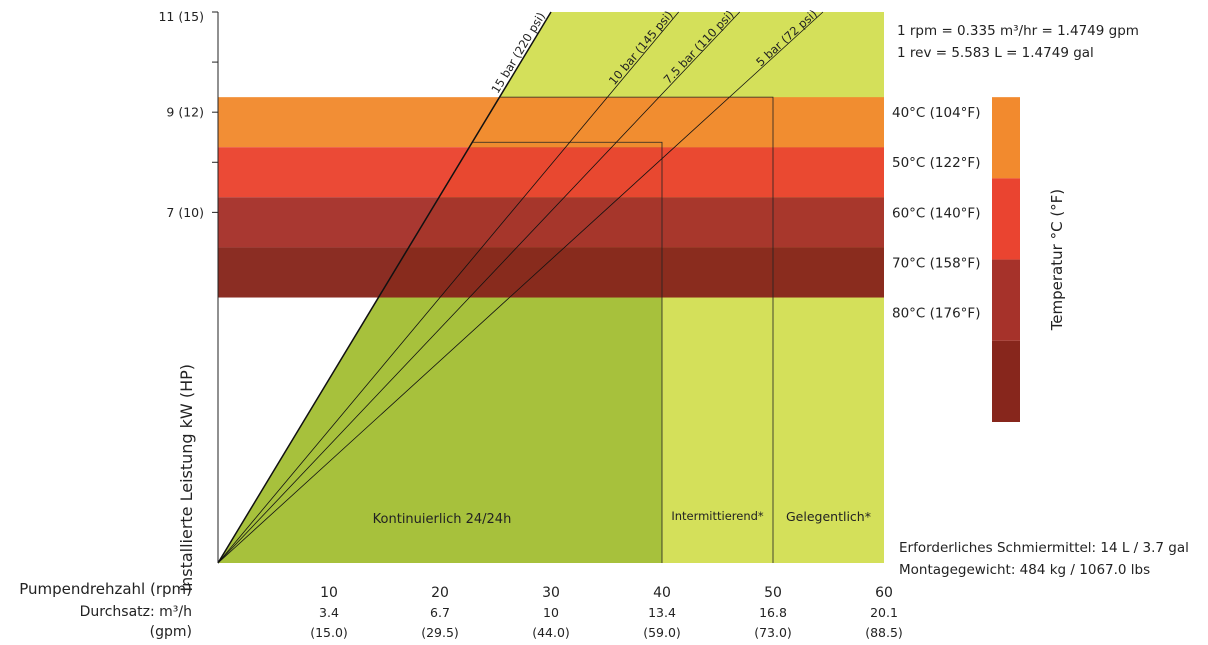 Image resolution: width=1208 pixels, height=645 pixels. I want to click on flow-value-1: 3.4, so click(329, 612).